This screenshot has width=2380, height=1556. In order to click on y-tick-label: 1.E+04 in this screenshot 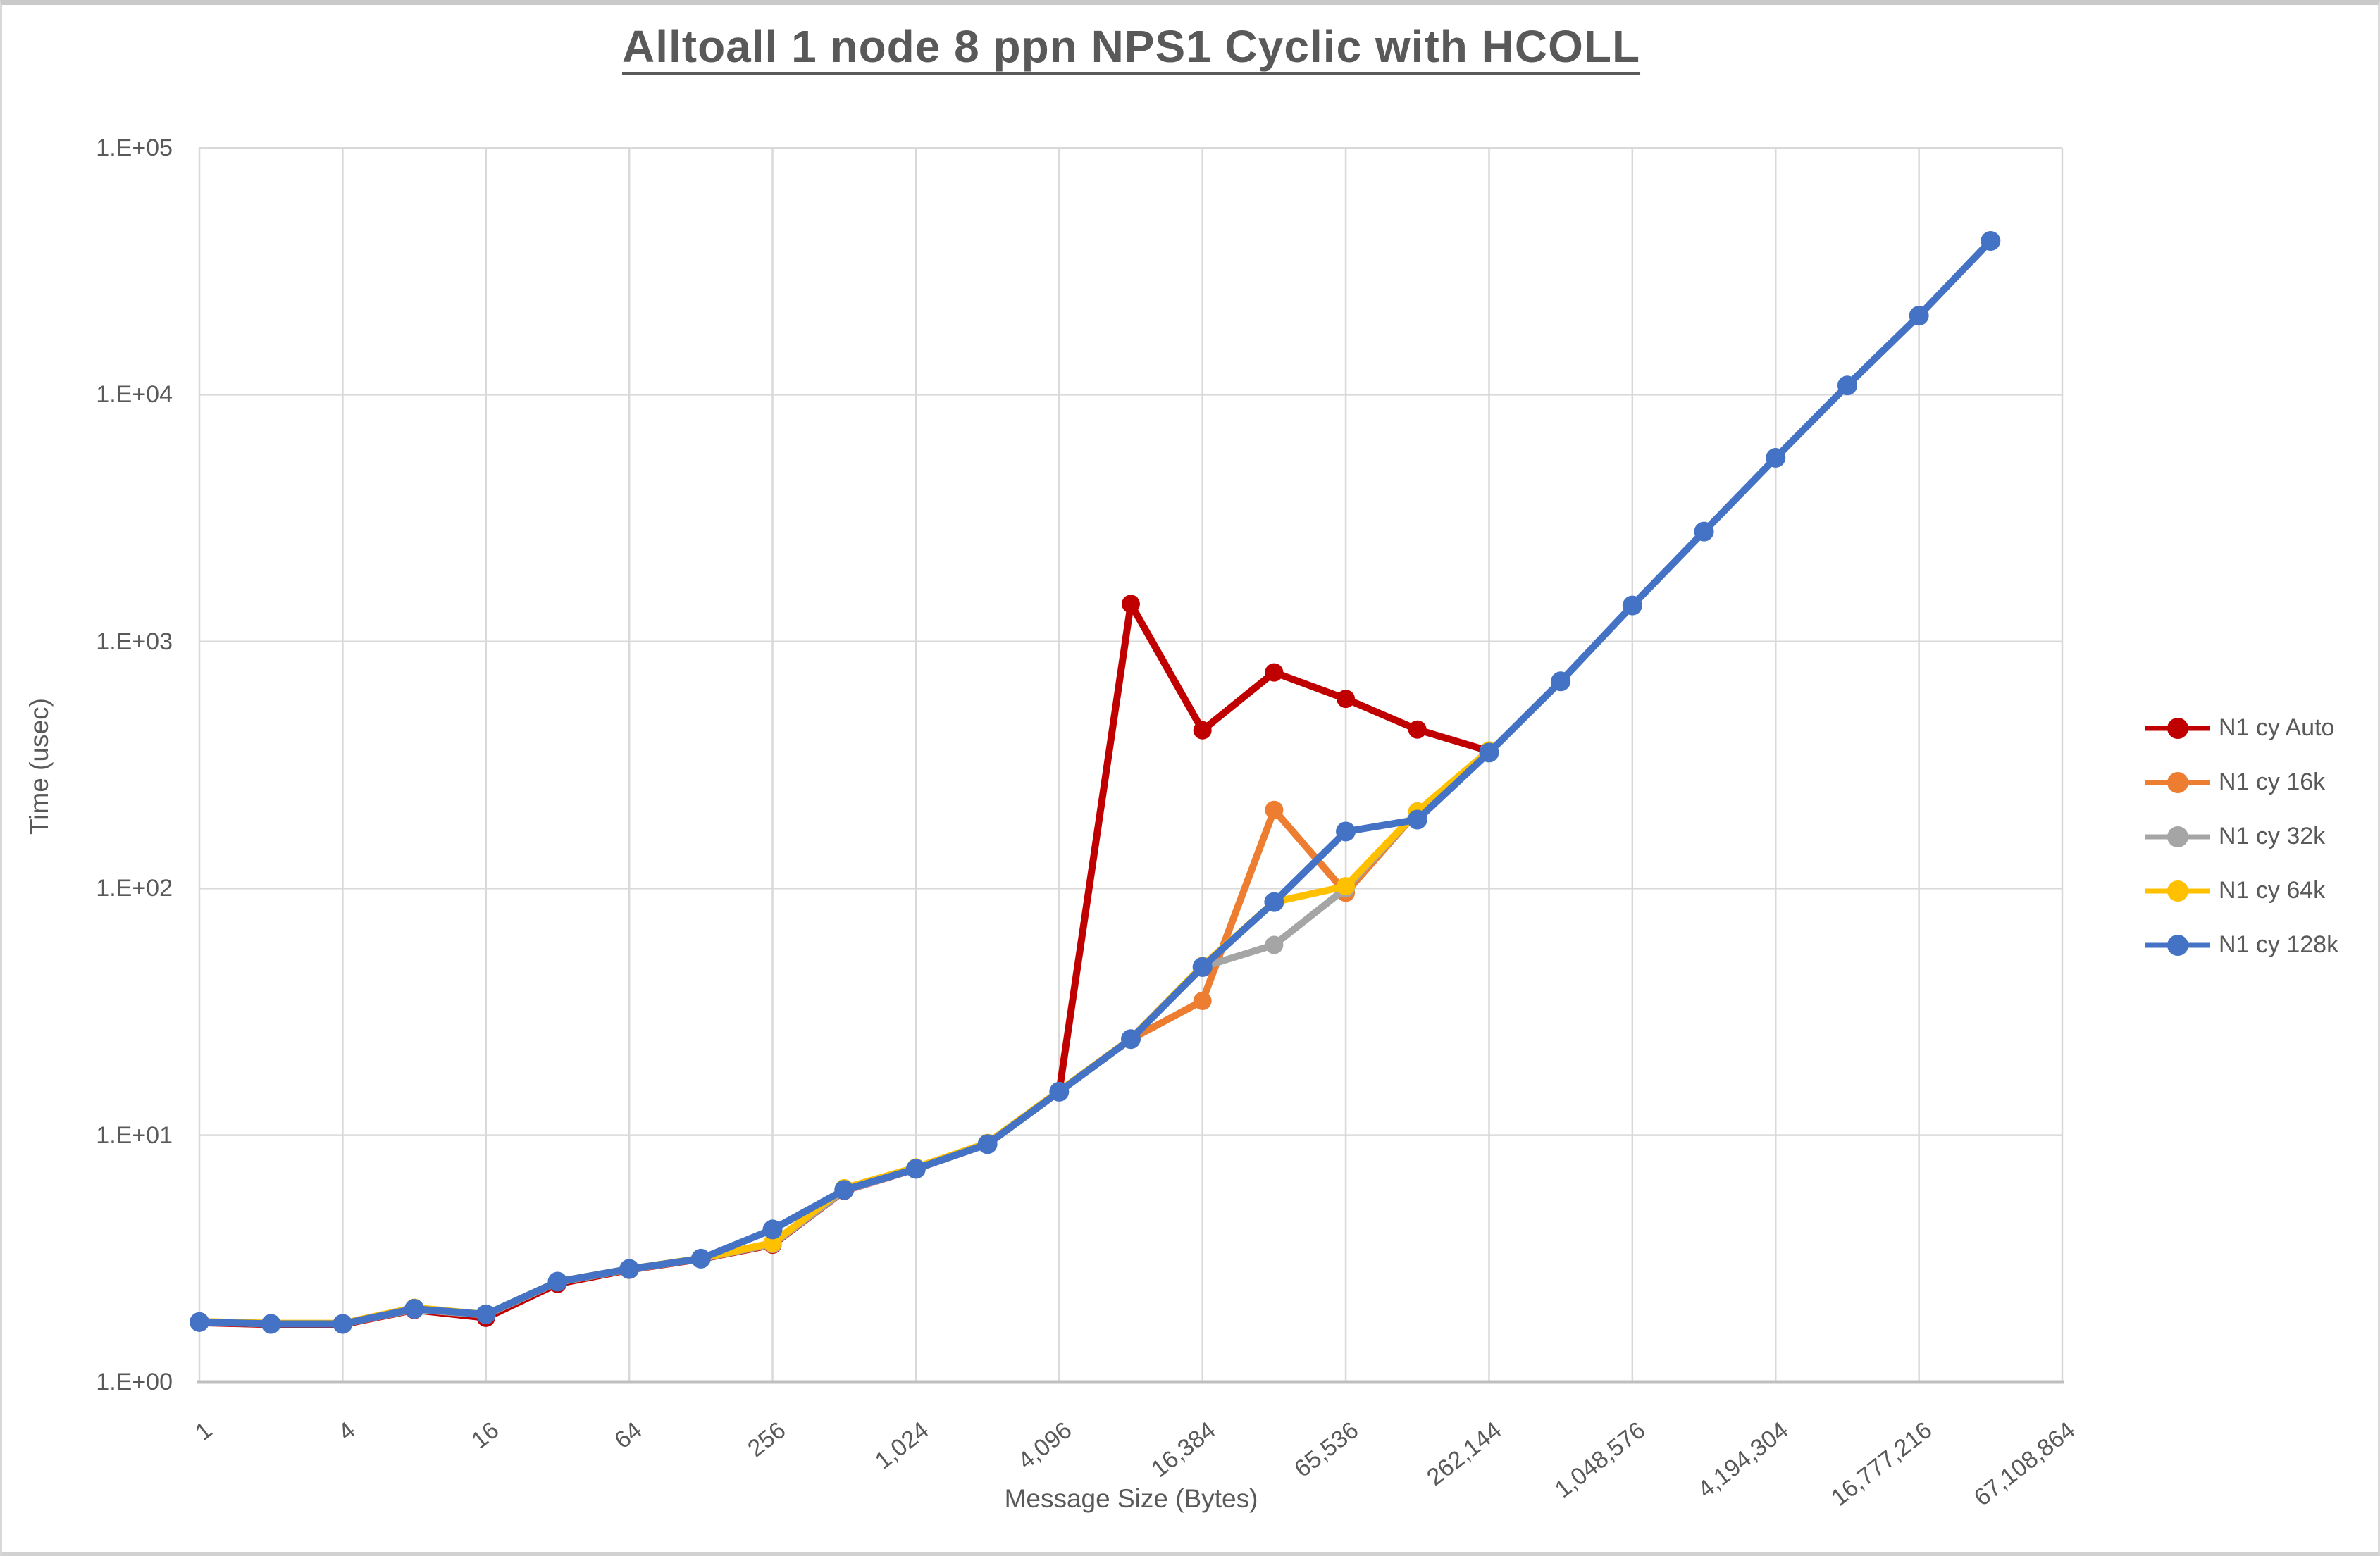, I will do `click(134, 395)`.